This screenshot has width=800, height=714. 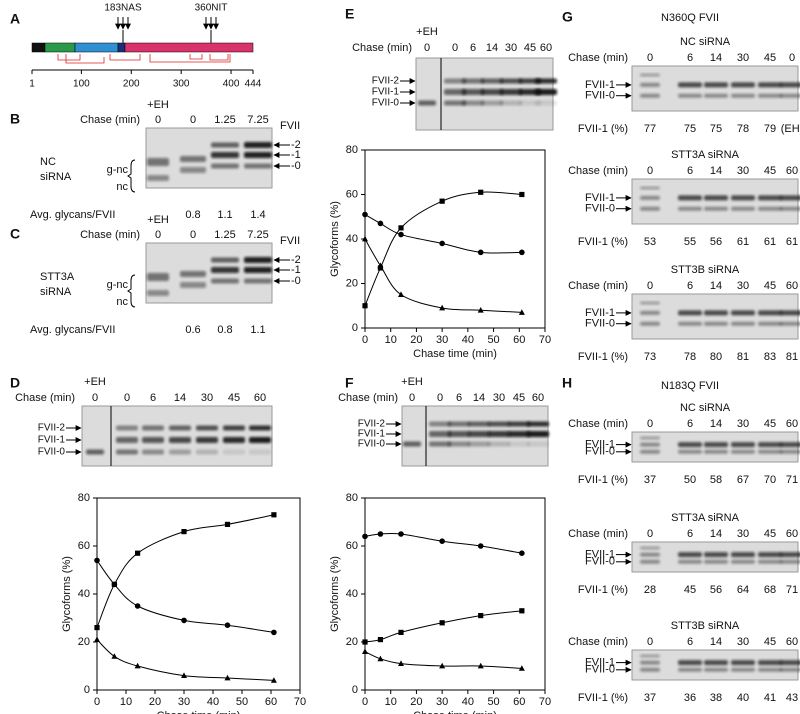 I want to click on percent-value: (EH), so click(x=790, y=129).